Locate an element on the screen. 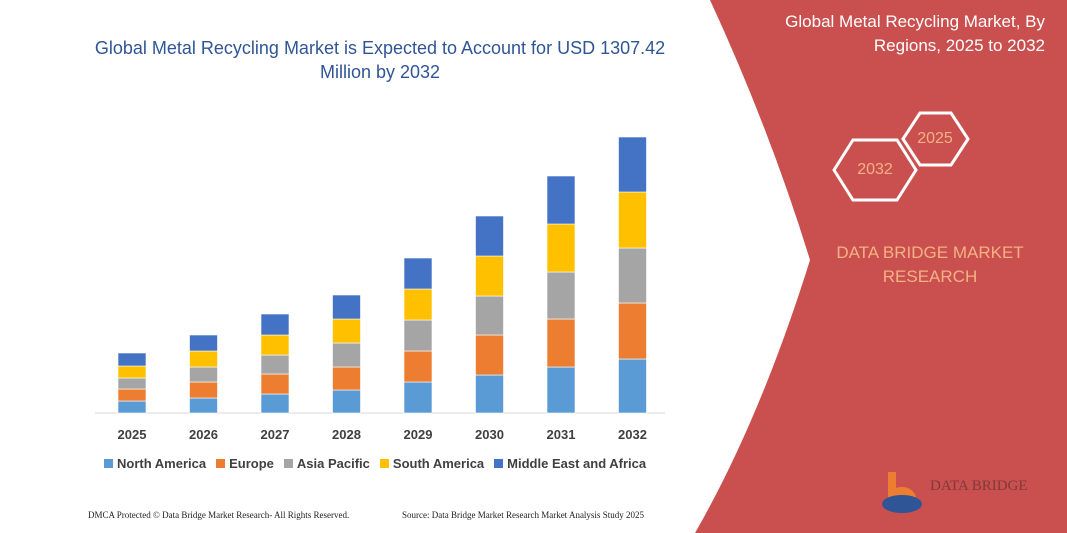 Image resolution: width=1067 pixels, height=533 pixels. hex-label-2032: 2032 is located at coordinates (875, 169).